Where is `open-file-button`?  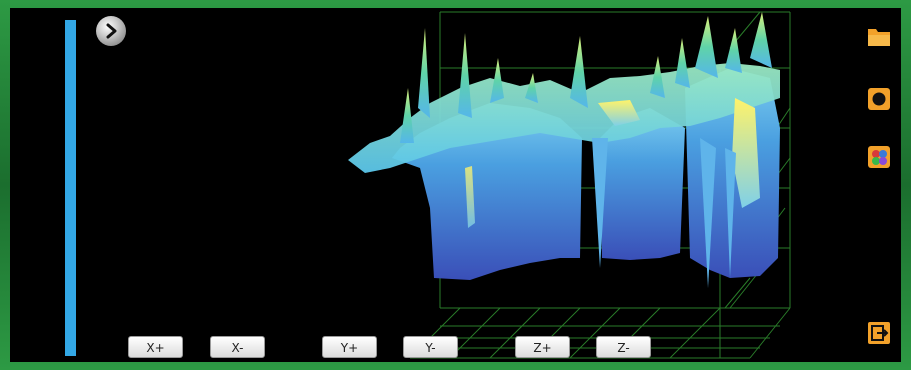
open-file-button is located at coordinates (879, 37).